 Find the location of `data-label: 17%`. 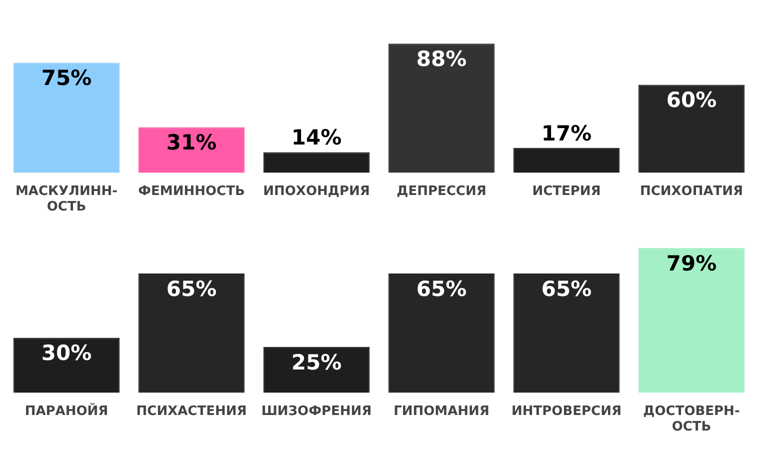

data-label: 17% is located at coordinates (566, 133).